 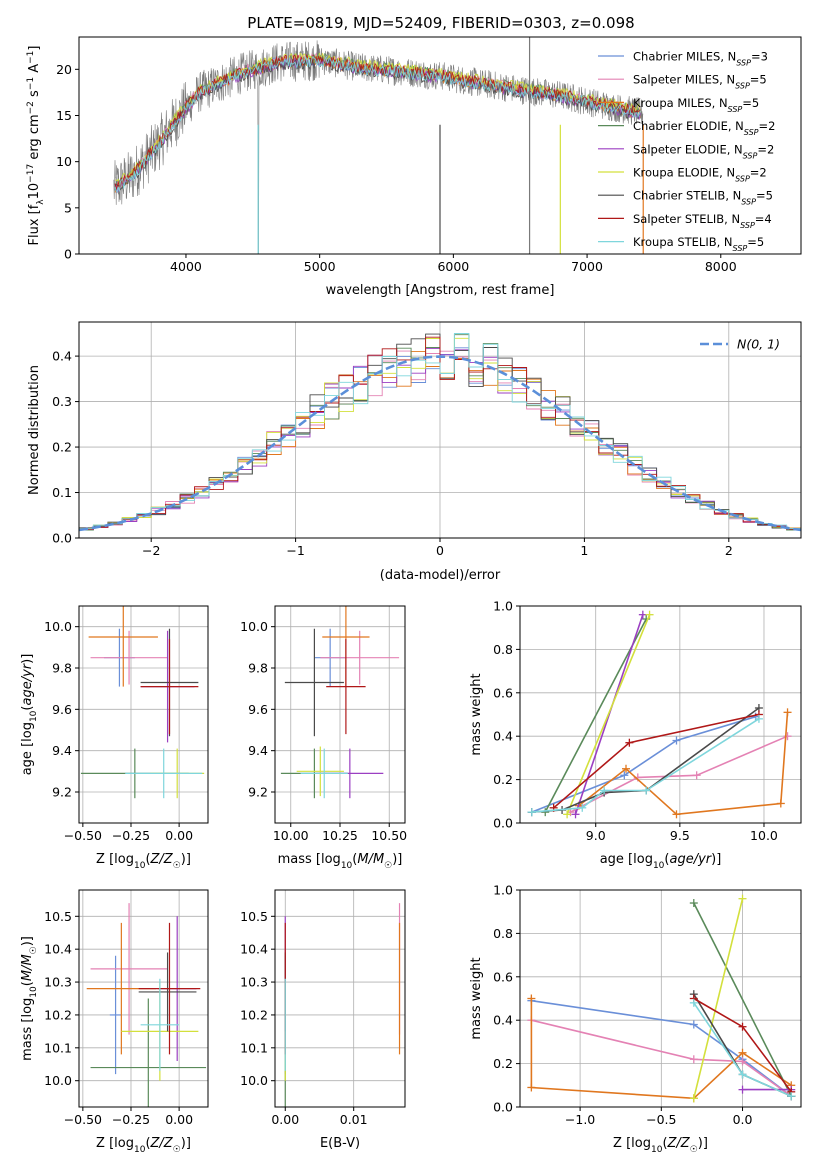 What do you see at coordinates (131, 835) in the screenshot?
I see `x-tick-label: −0.25` at bounding box center [131, 835].